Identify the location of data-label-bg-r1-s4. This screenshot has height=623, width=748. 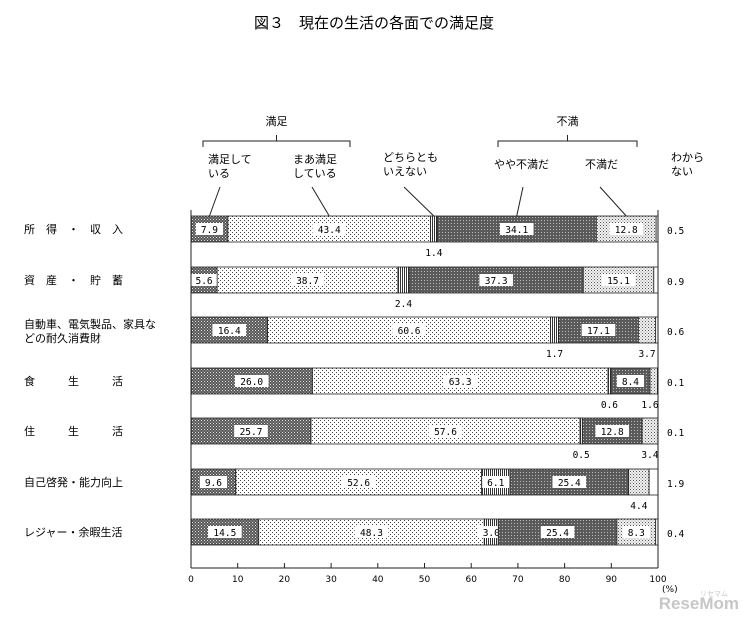
(618, 280).